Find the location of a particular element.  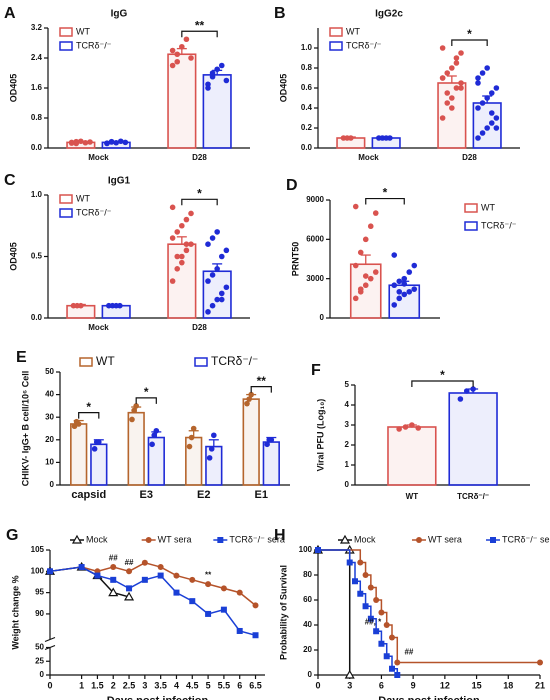

x-tick-label: 6 is located at coordinates (381, 685).